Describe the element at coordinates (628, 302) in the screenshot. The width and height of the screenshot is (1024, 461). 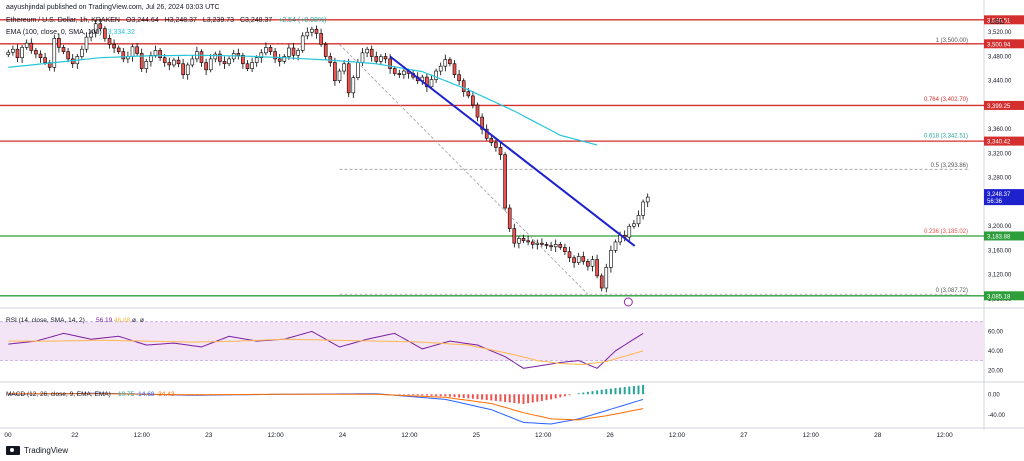
I see `event-marker-icon` at that location.